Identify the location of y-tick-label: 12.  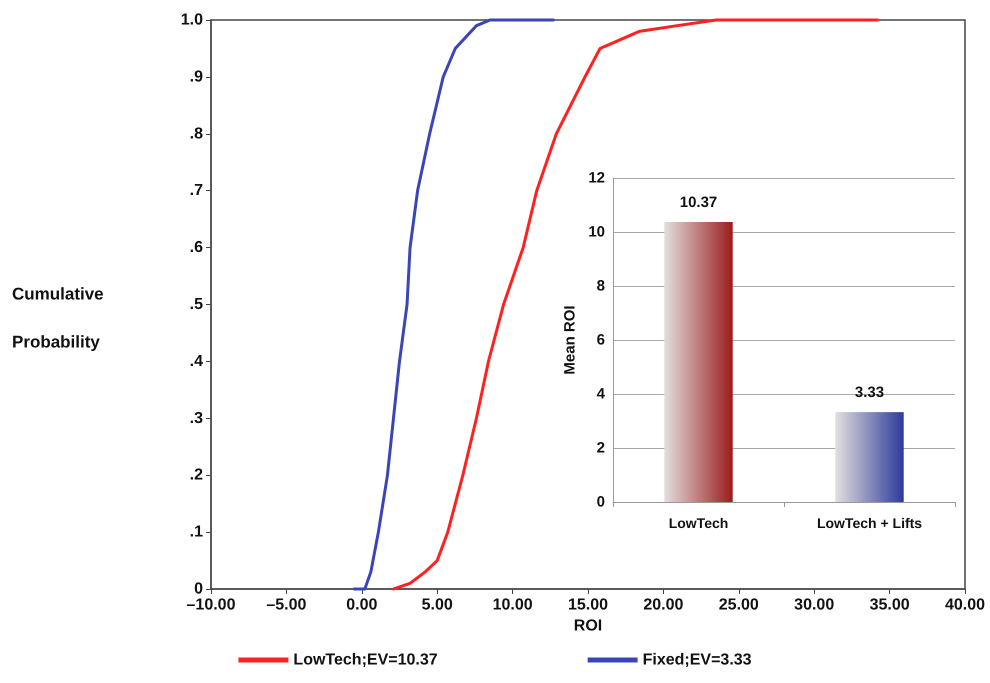
(596, 178).